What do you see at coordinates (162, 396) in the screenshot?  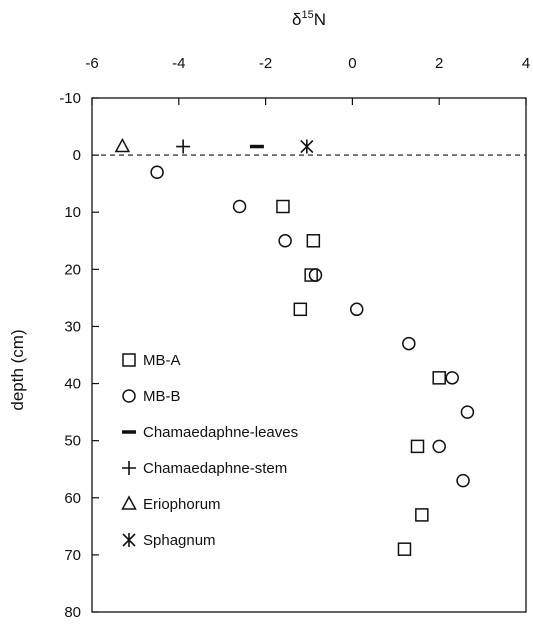 I see `legend-label-mb-b: MB-B` at bounding box center [162, 396].